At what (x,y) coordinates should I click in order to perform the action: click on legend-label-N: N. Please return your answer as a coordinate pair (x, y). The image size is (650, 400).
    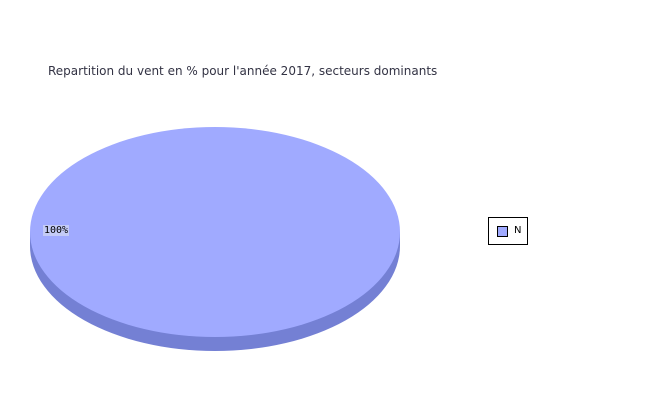
    Looking at the image, I should click on (518, 230).